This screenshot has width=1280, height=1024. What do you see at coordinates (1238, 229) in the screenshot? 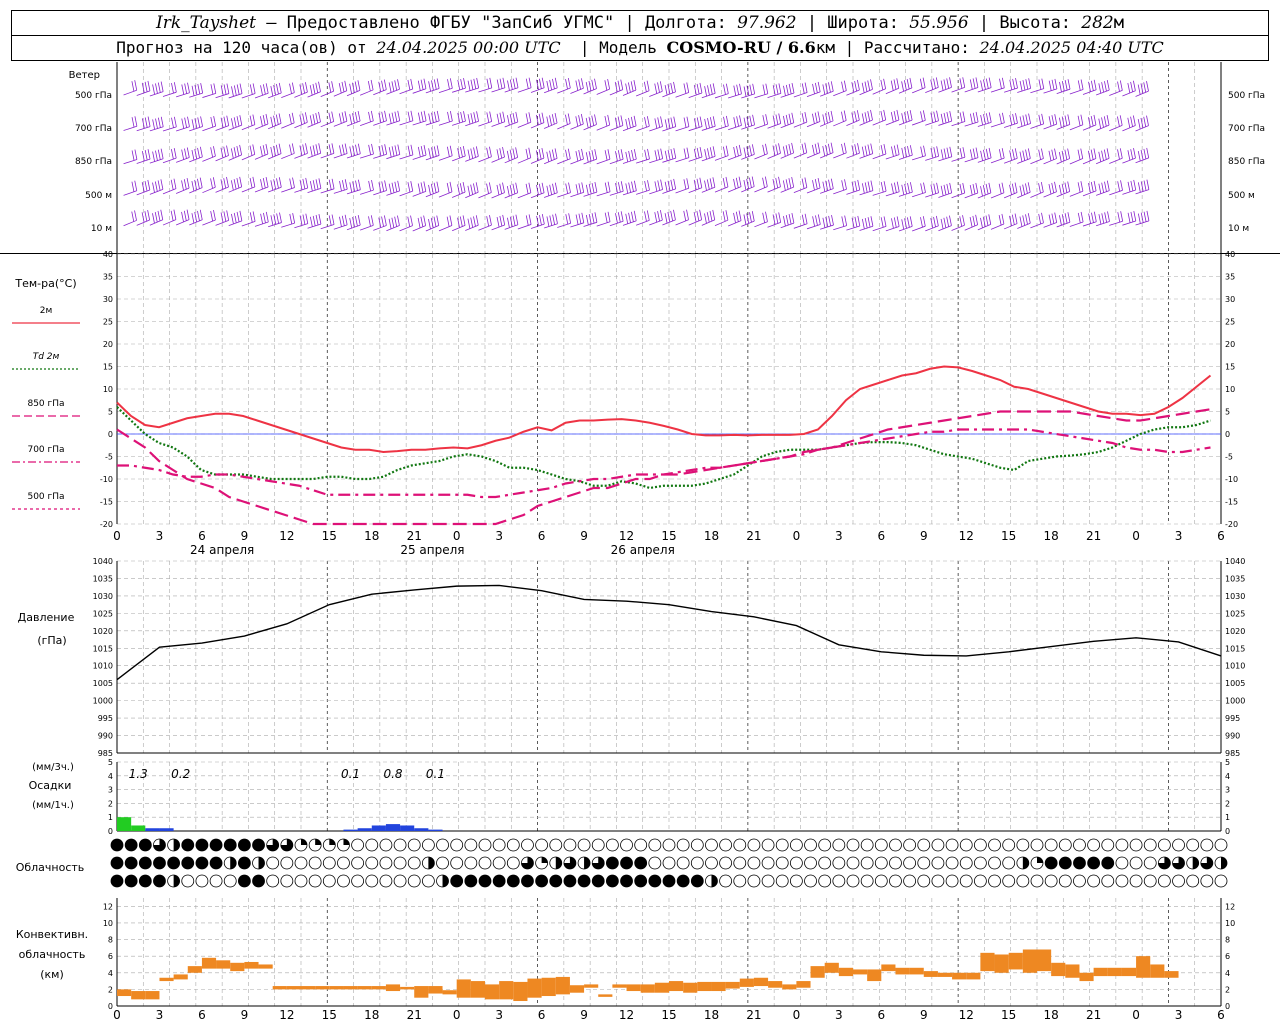
I see `wind-level-label: 10 м` at bounding box center [1238, 229].